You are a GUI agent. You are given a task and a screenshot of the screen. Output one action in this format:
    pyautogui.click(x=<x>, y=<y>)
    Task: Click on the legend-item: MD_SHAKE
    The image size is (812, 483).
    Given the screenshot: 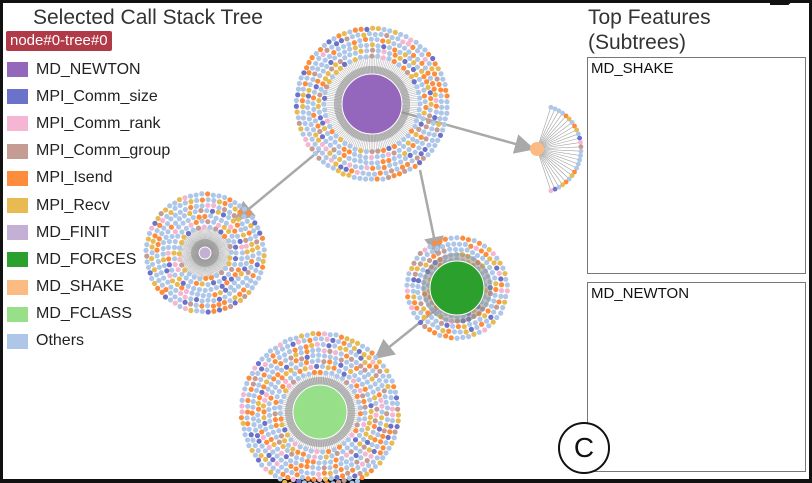 What is the action you would take?
    pyautogui.click(x=88, y=287)
    